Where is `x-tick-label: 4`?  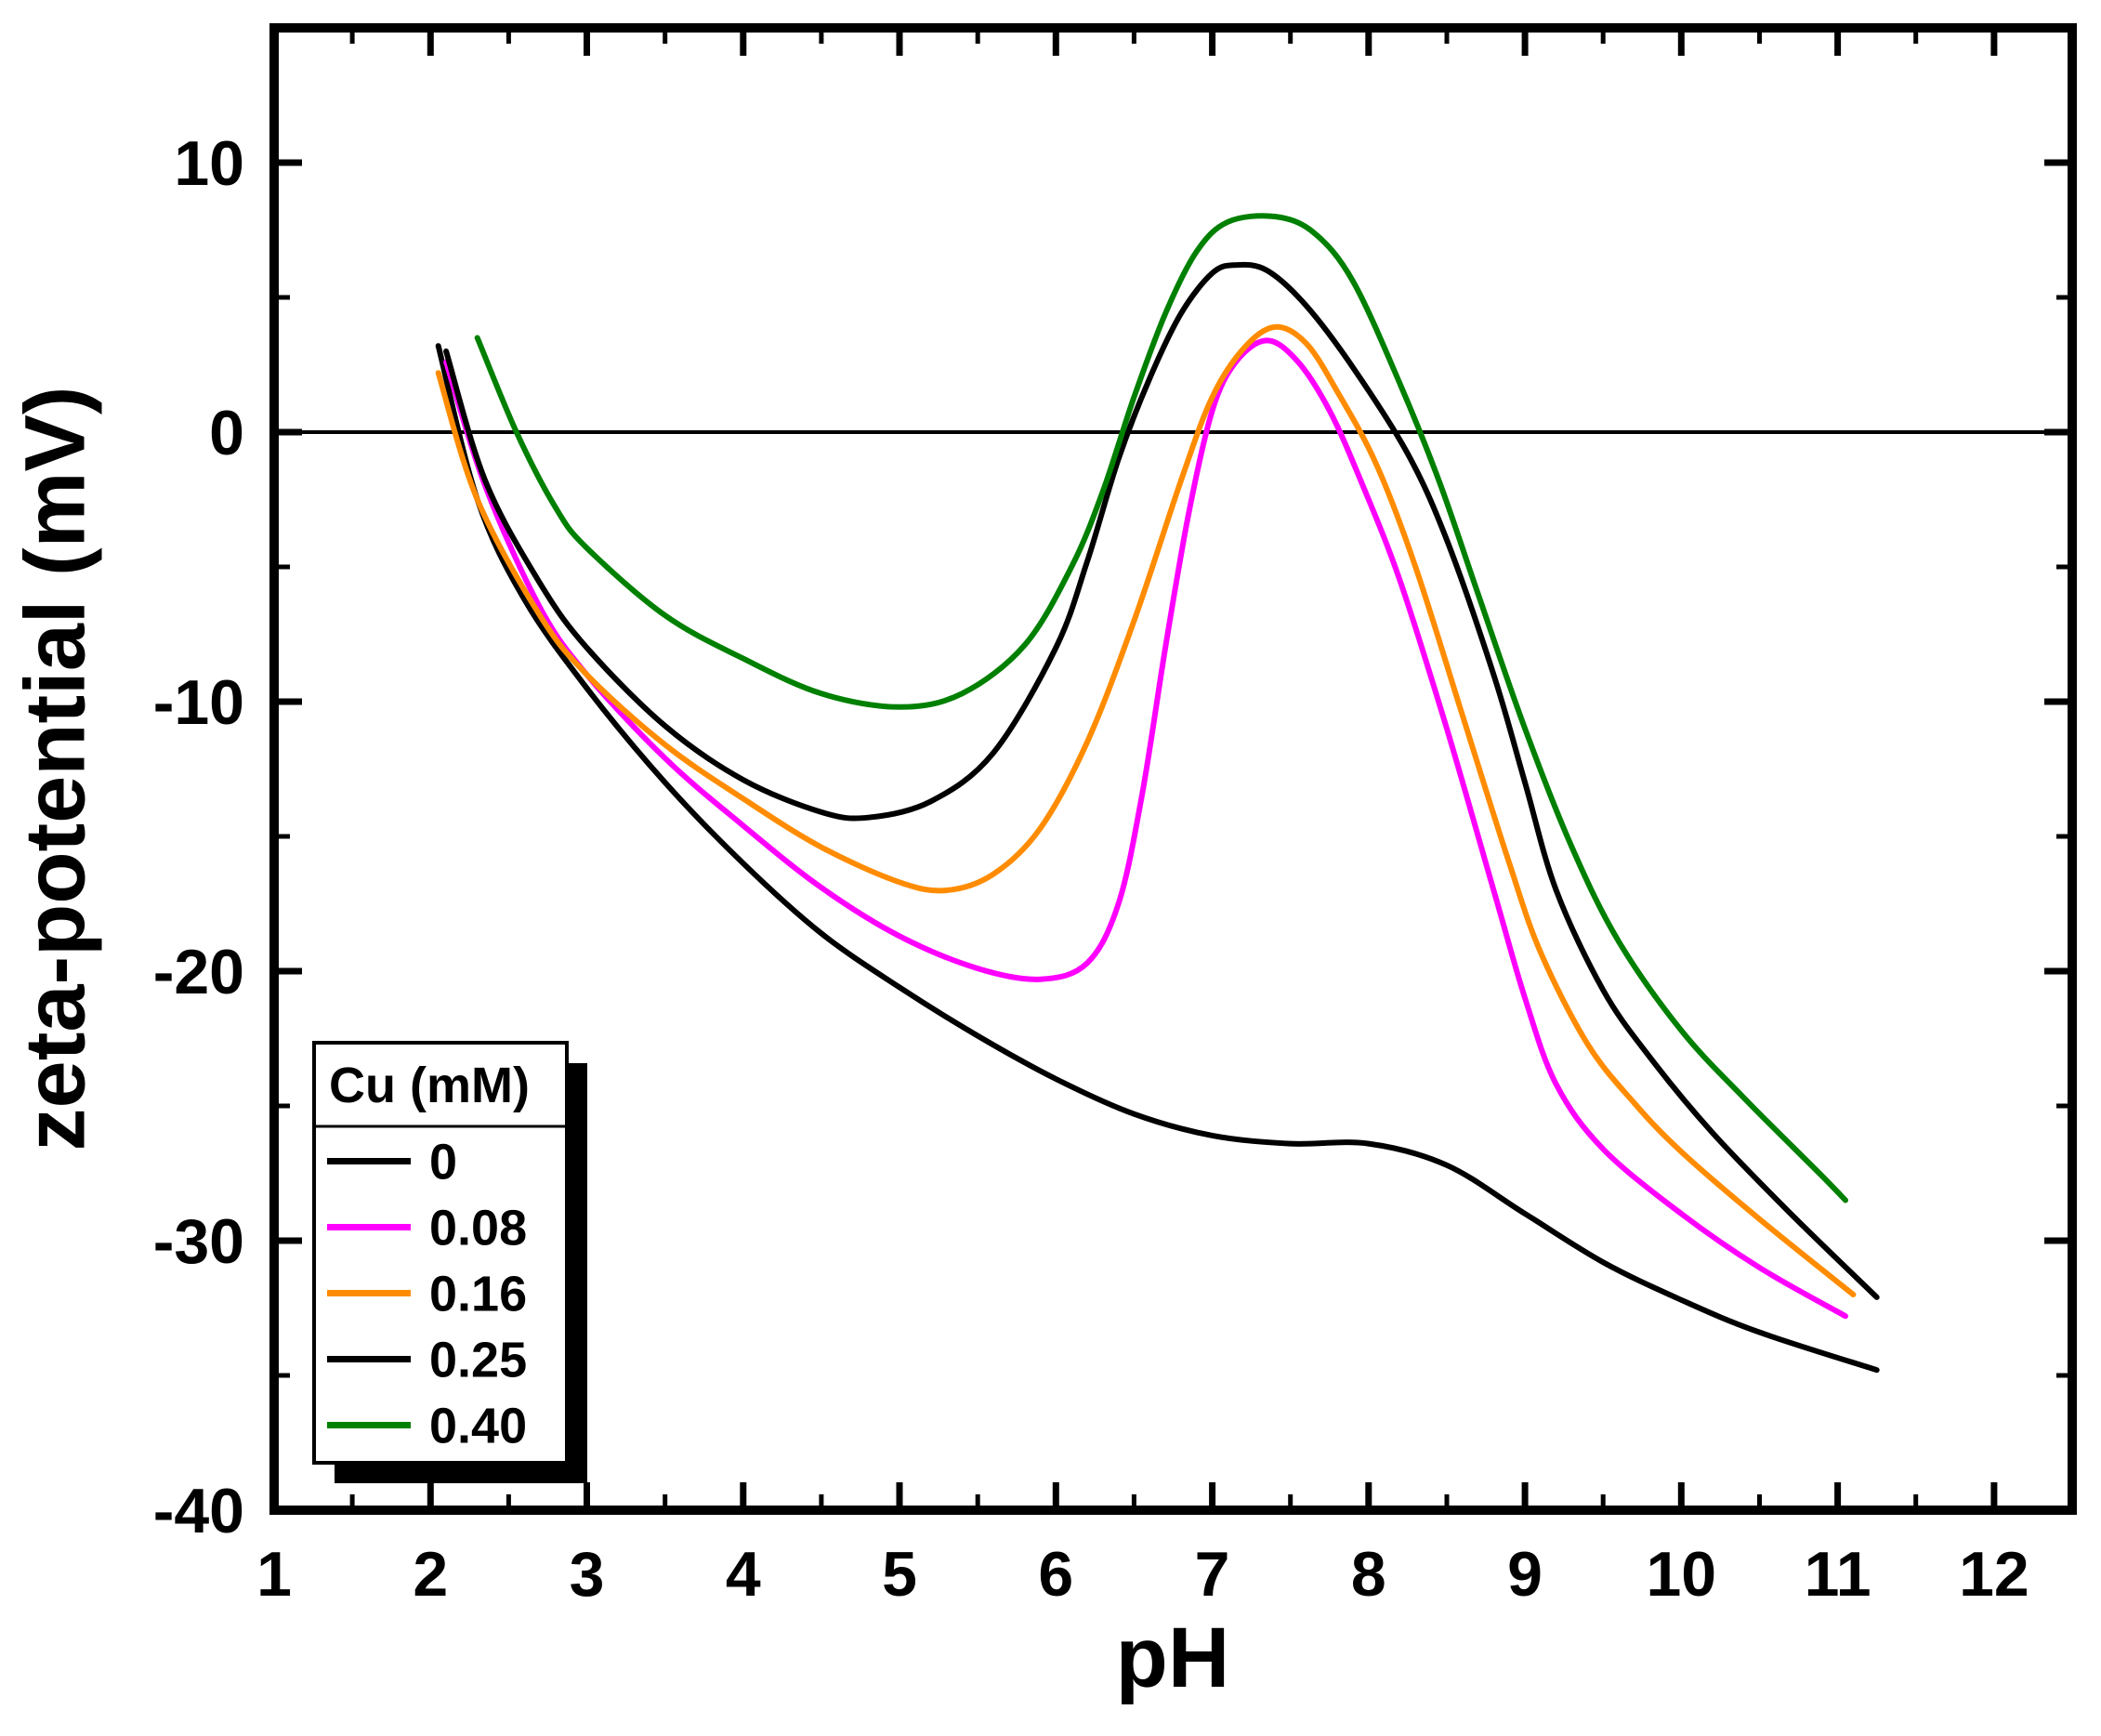 x-tick-label: 4 is located at coordinates (743, 1575).